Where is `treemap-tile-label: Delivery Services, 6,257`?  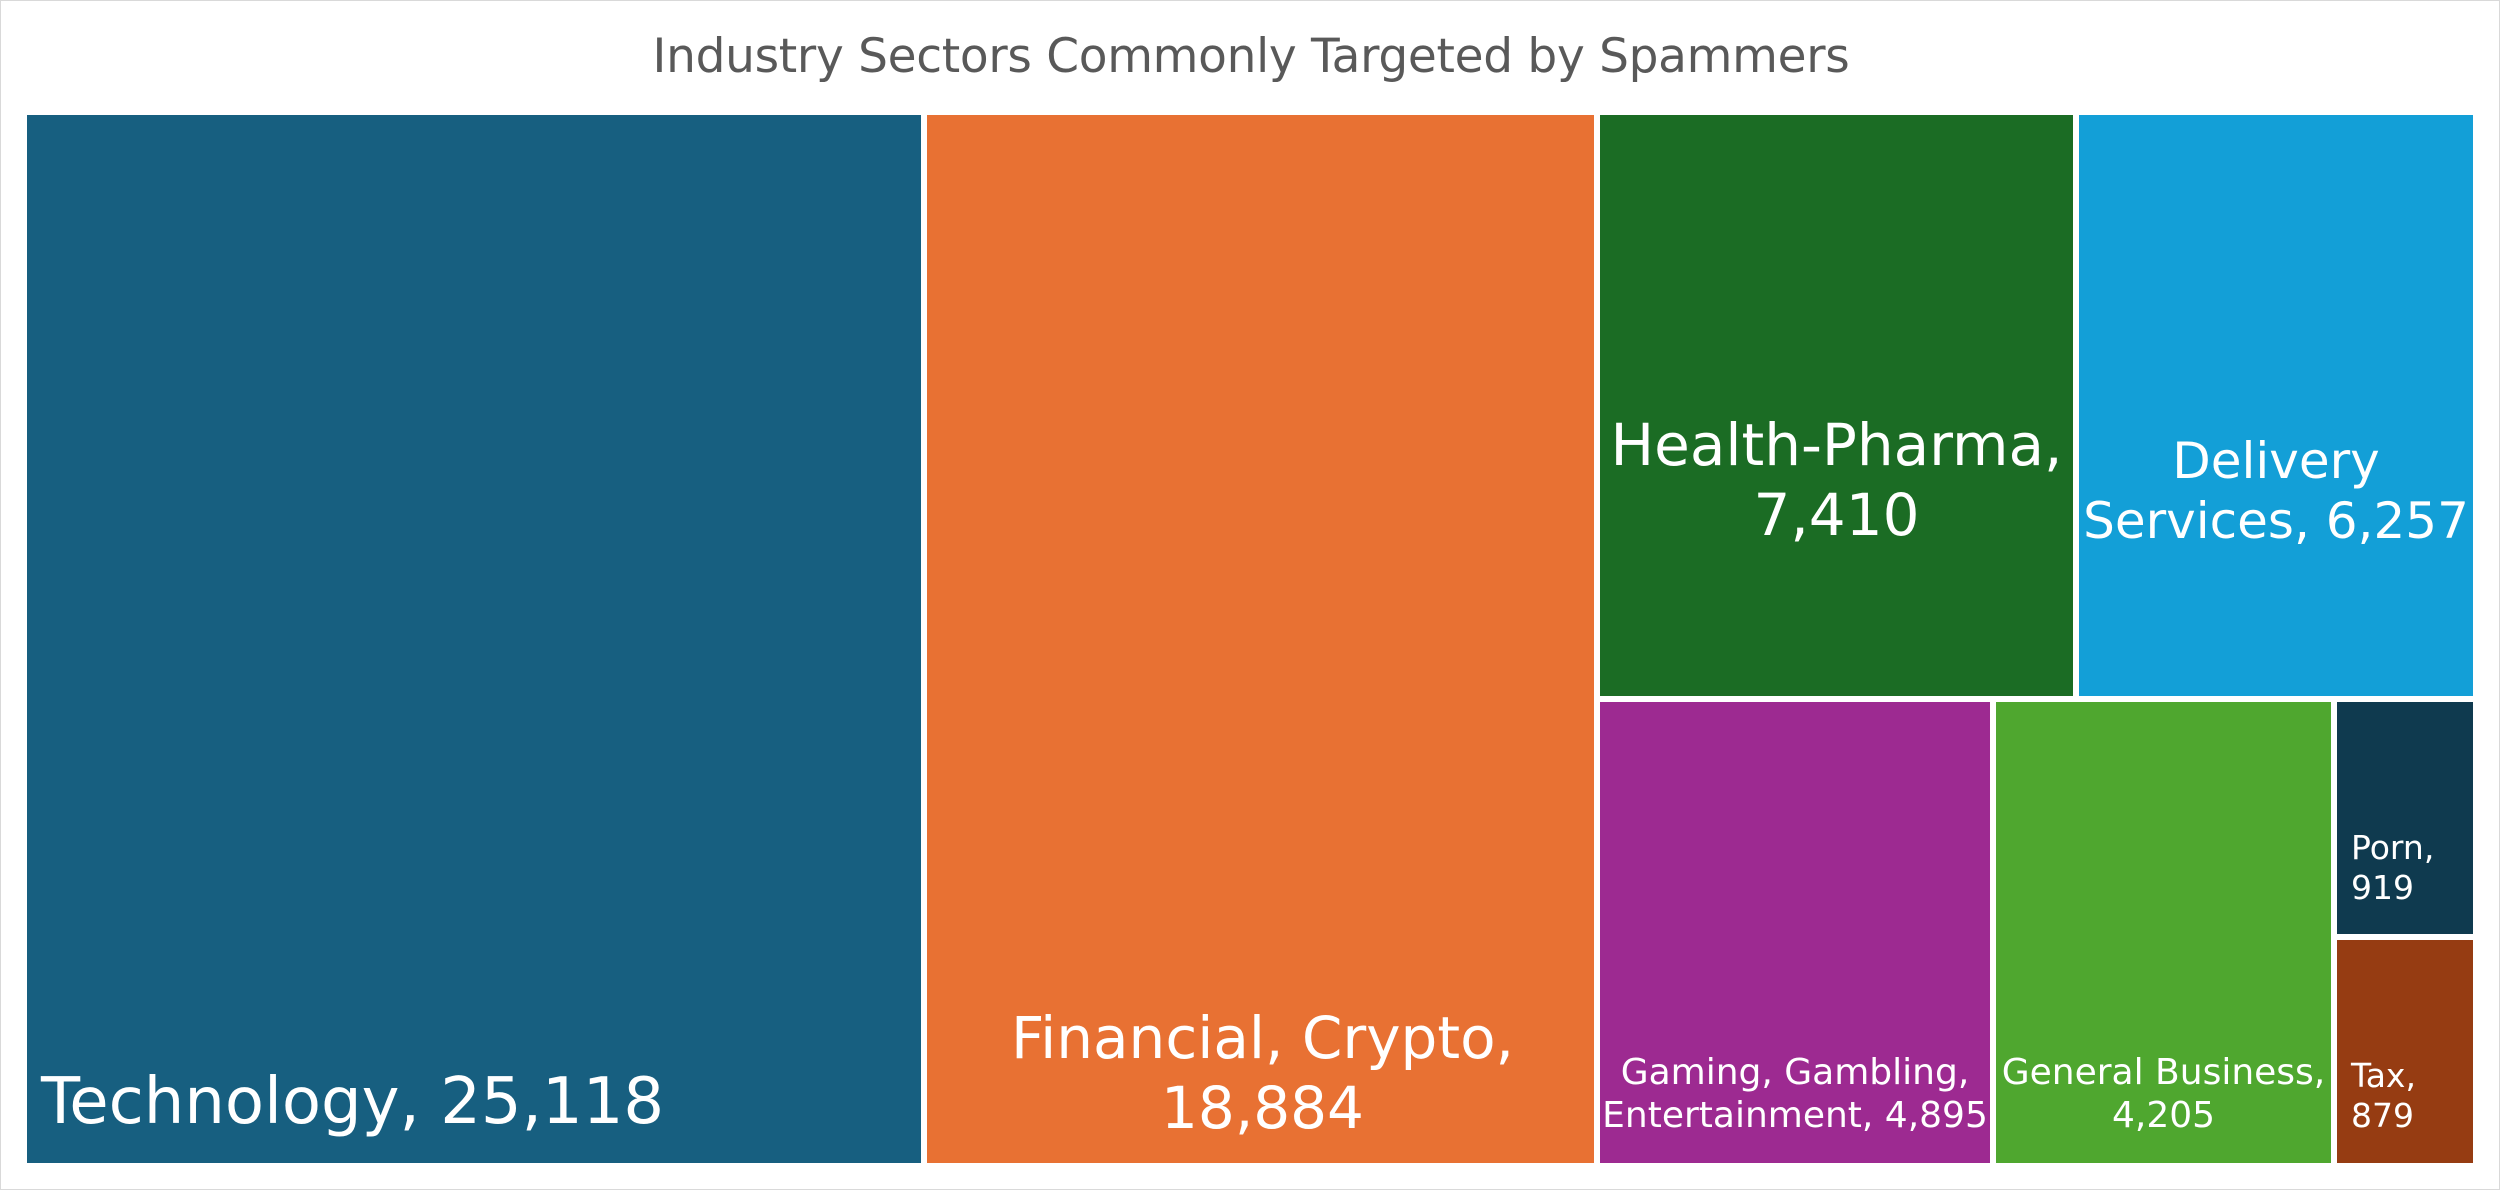 treemap-tile-label: Delivery Services, 6,257 is located at coordinates (2276, 491).